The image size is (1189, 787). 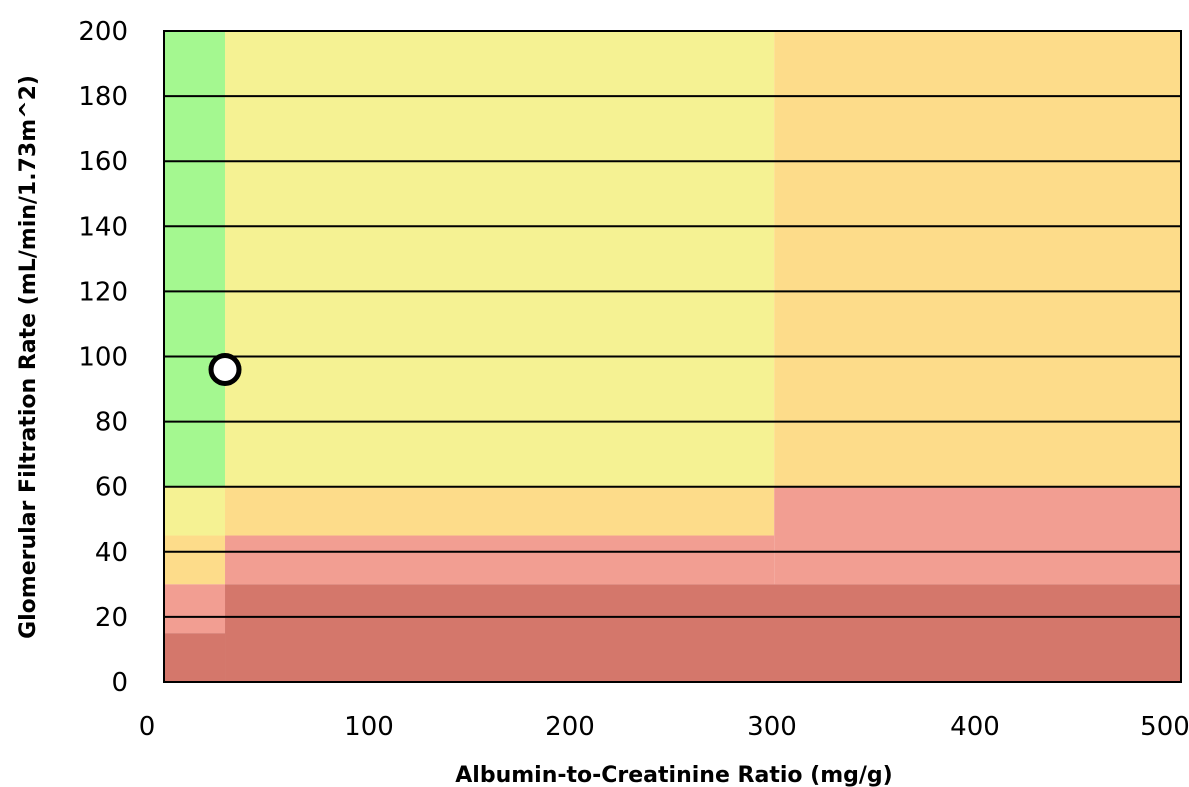 I want to click on x-tick-labels: 0 100 200 300 400 500, so click(x=664, y=727).